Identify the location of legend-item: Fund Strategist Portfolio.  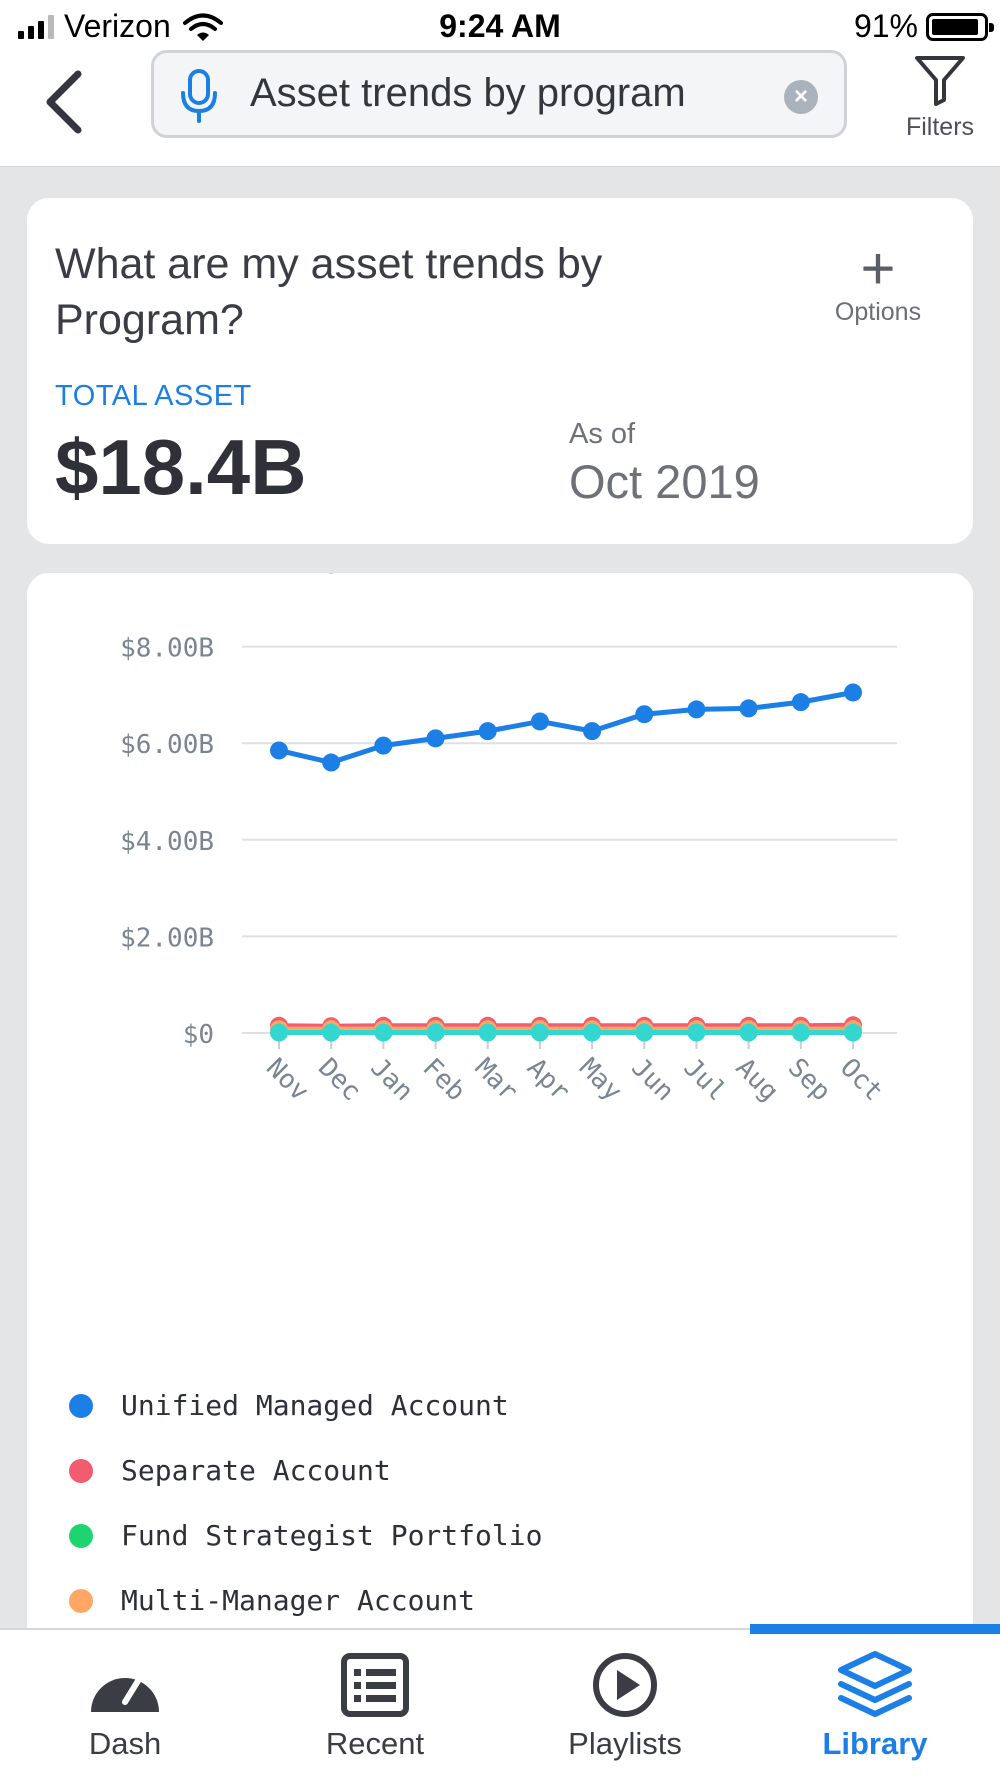
(305, 1535).